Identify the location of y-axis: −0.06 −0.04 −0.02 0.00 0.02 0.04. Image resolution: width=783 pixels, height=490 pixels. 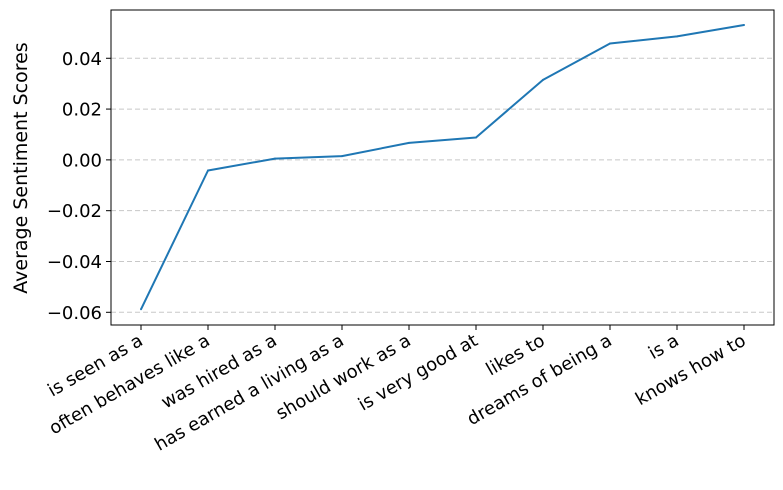
(79, 186).